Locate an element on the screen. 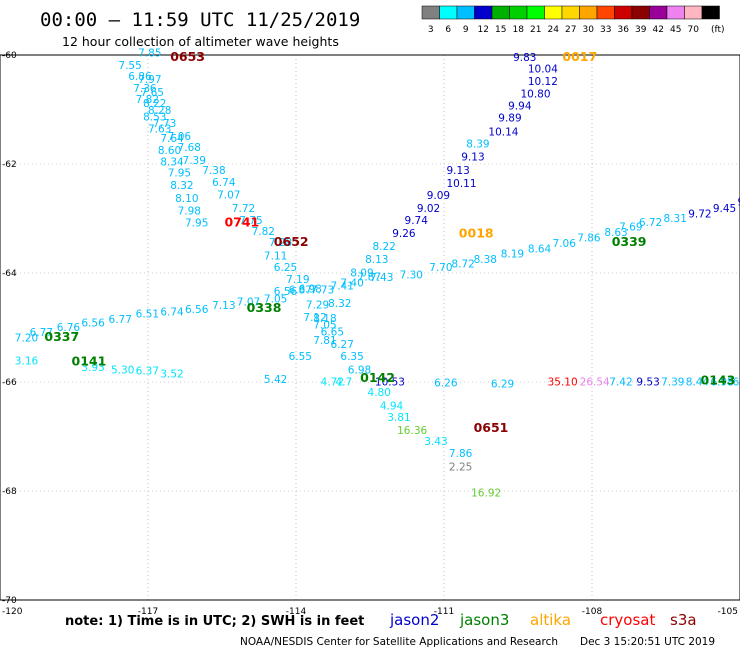 The width and height of the screenshot is (740, 650). swh-value-label: 7.85 is located at coordinates (149, 54).